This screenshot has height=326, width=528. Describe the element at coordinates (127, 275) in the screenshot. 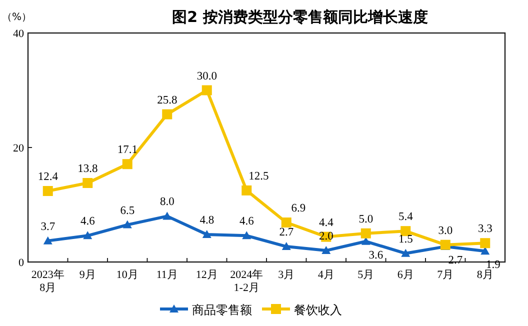

I see `x-tick-label: 10月` at that location.